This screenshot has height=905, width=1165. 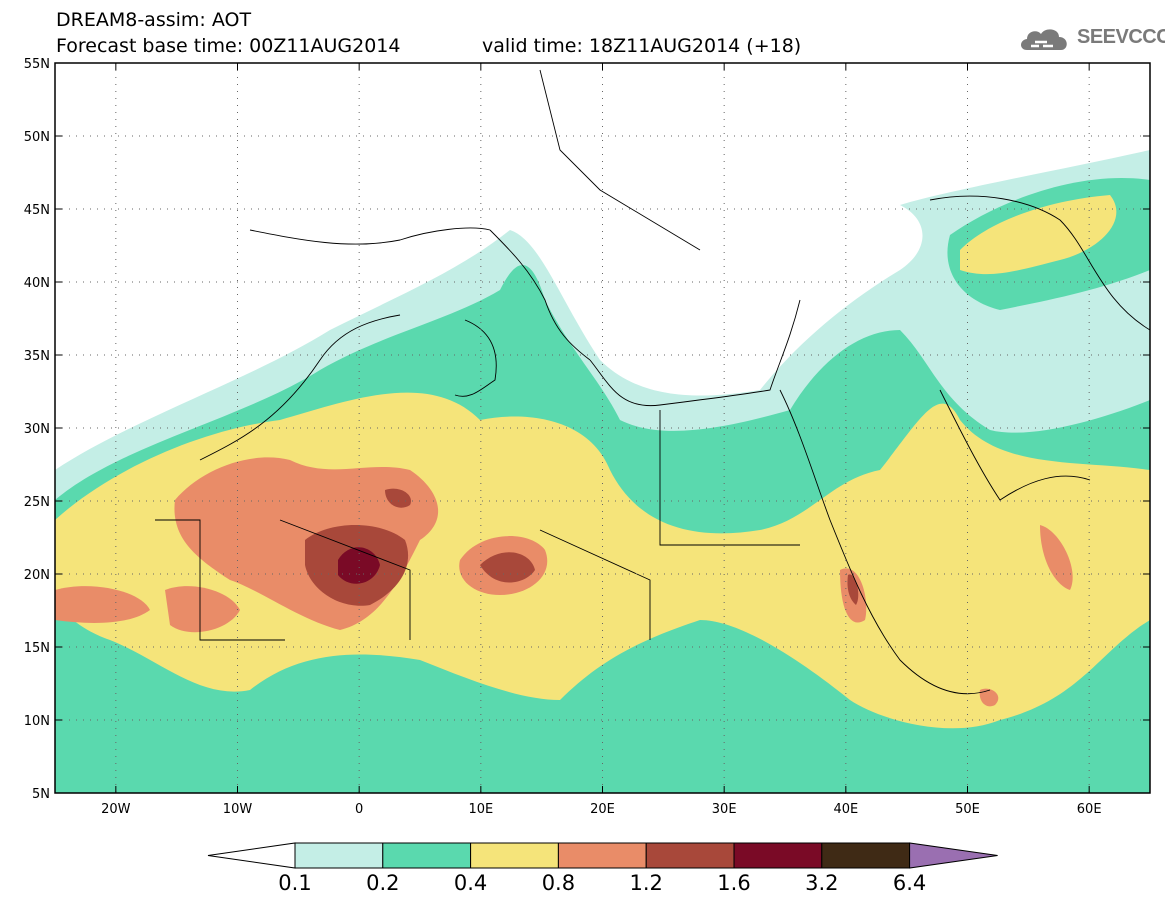 What do you see at coordinates (238, 809) in the screenshot?
I see `lon-label: 10W` at bounding box center [238, 809].